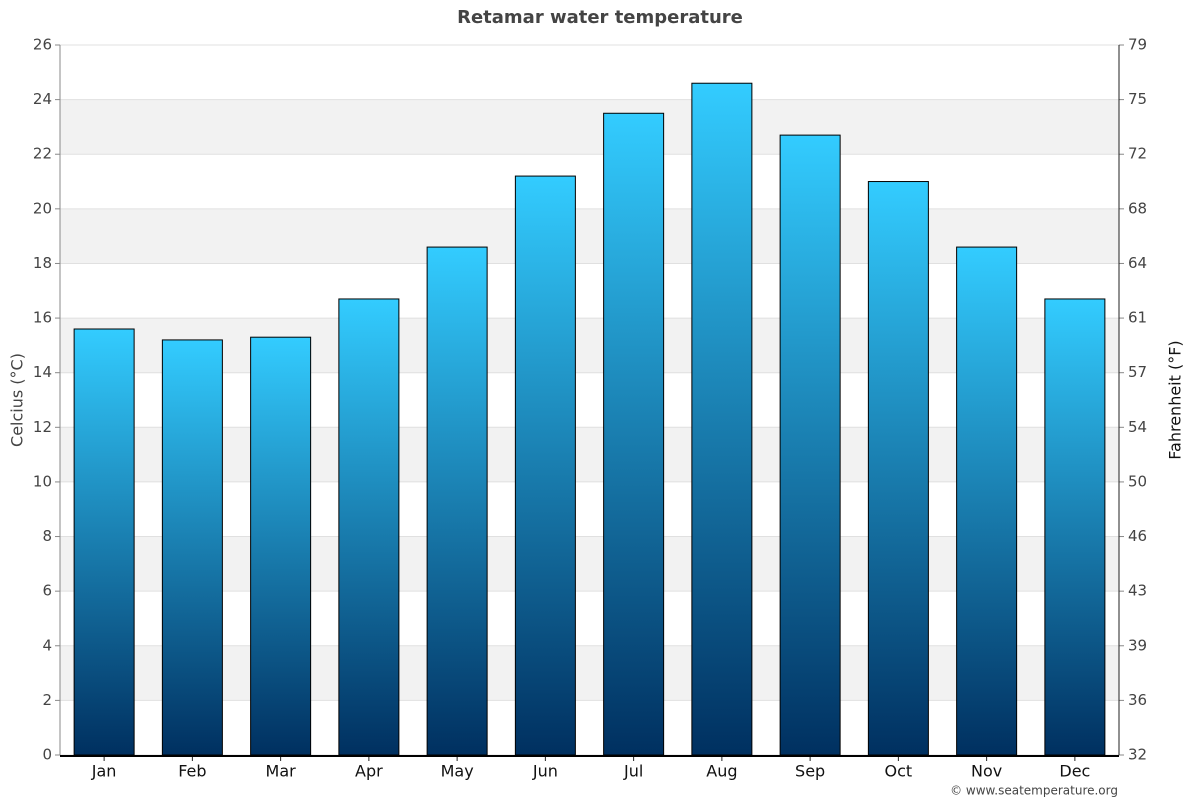 This screenshot has height=800, width=1200. I want to click on x-tick-label: Nov, so click(986, 771).